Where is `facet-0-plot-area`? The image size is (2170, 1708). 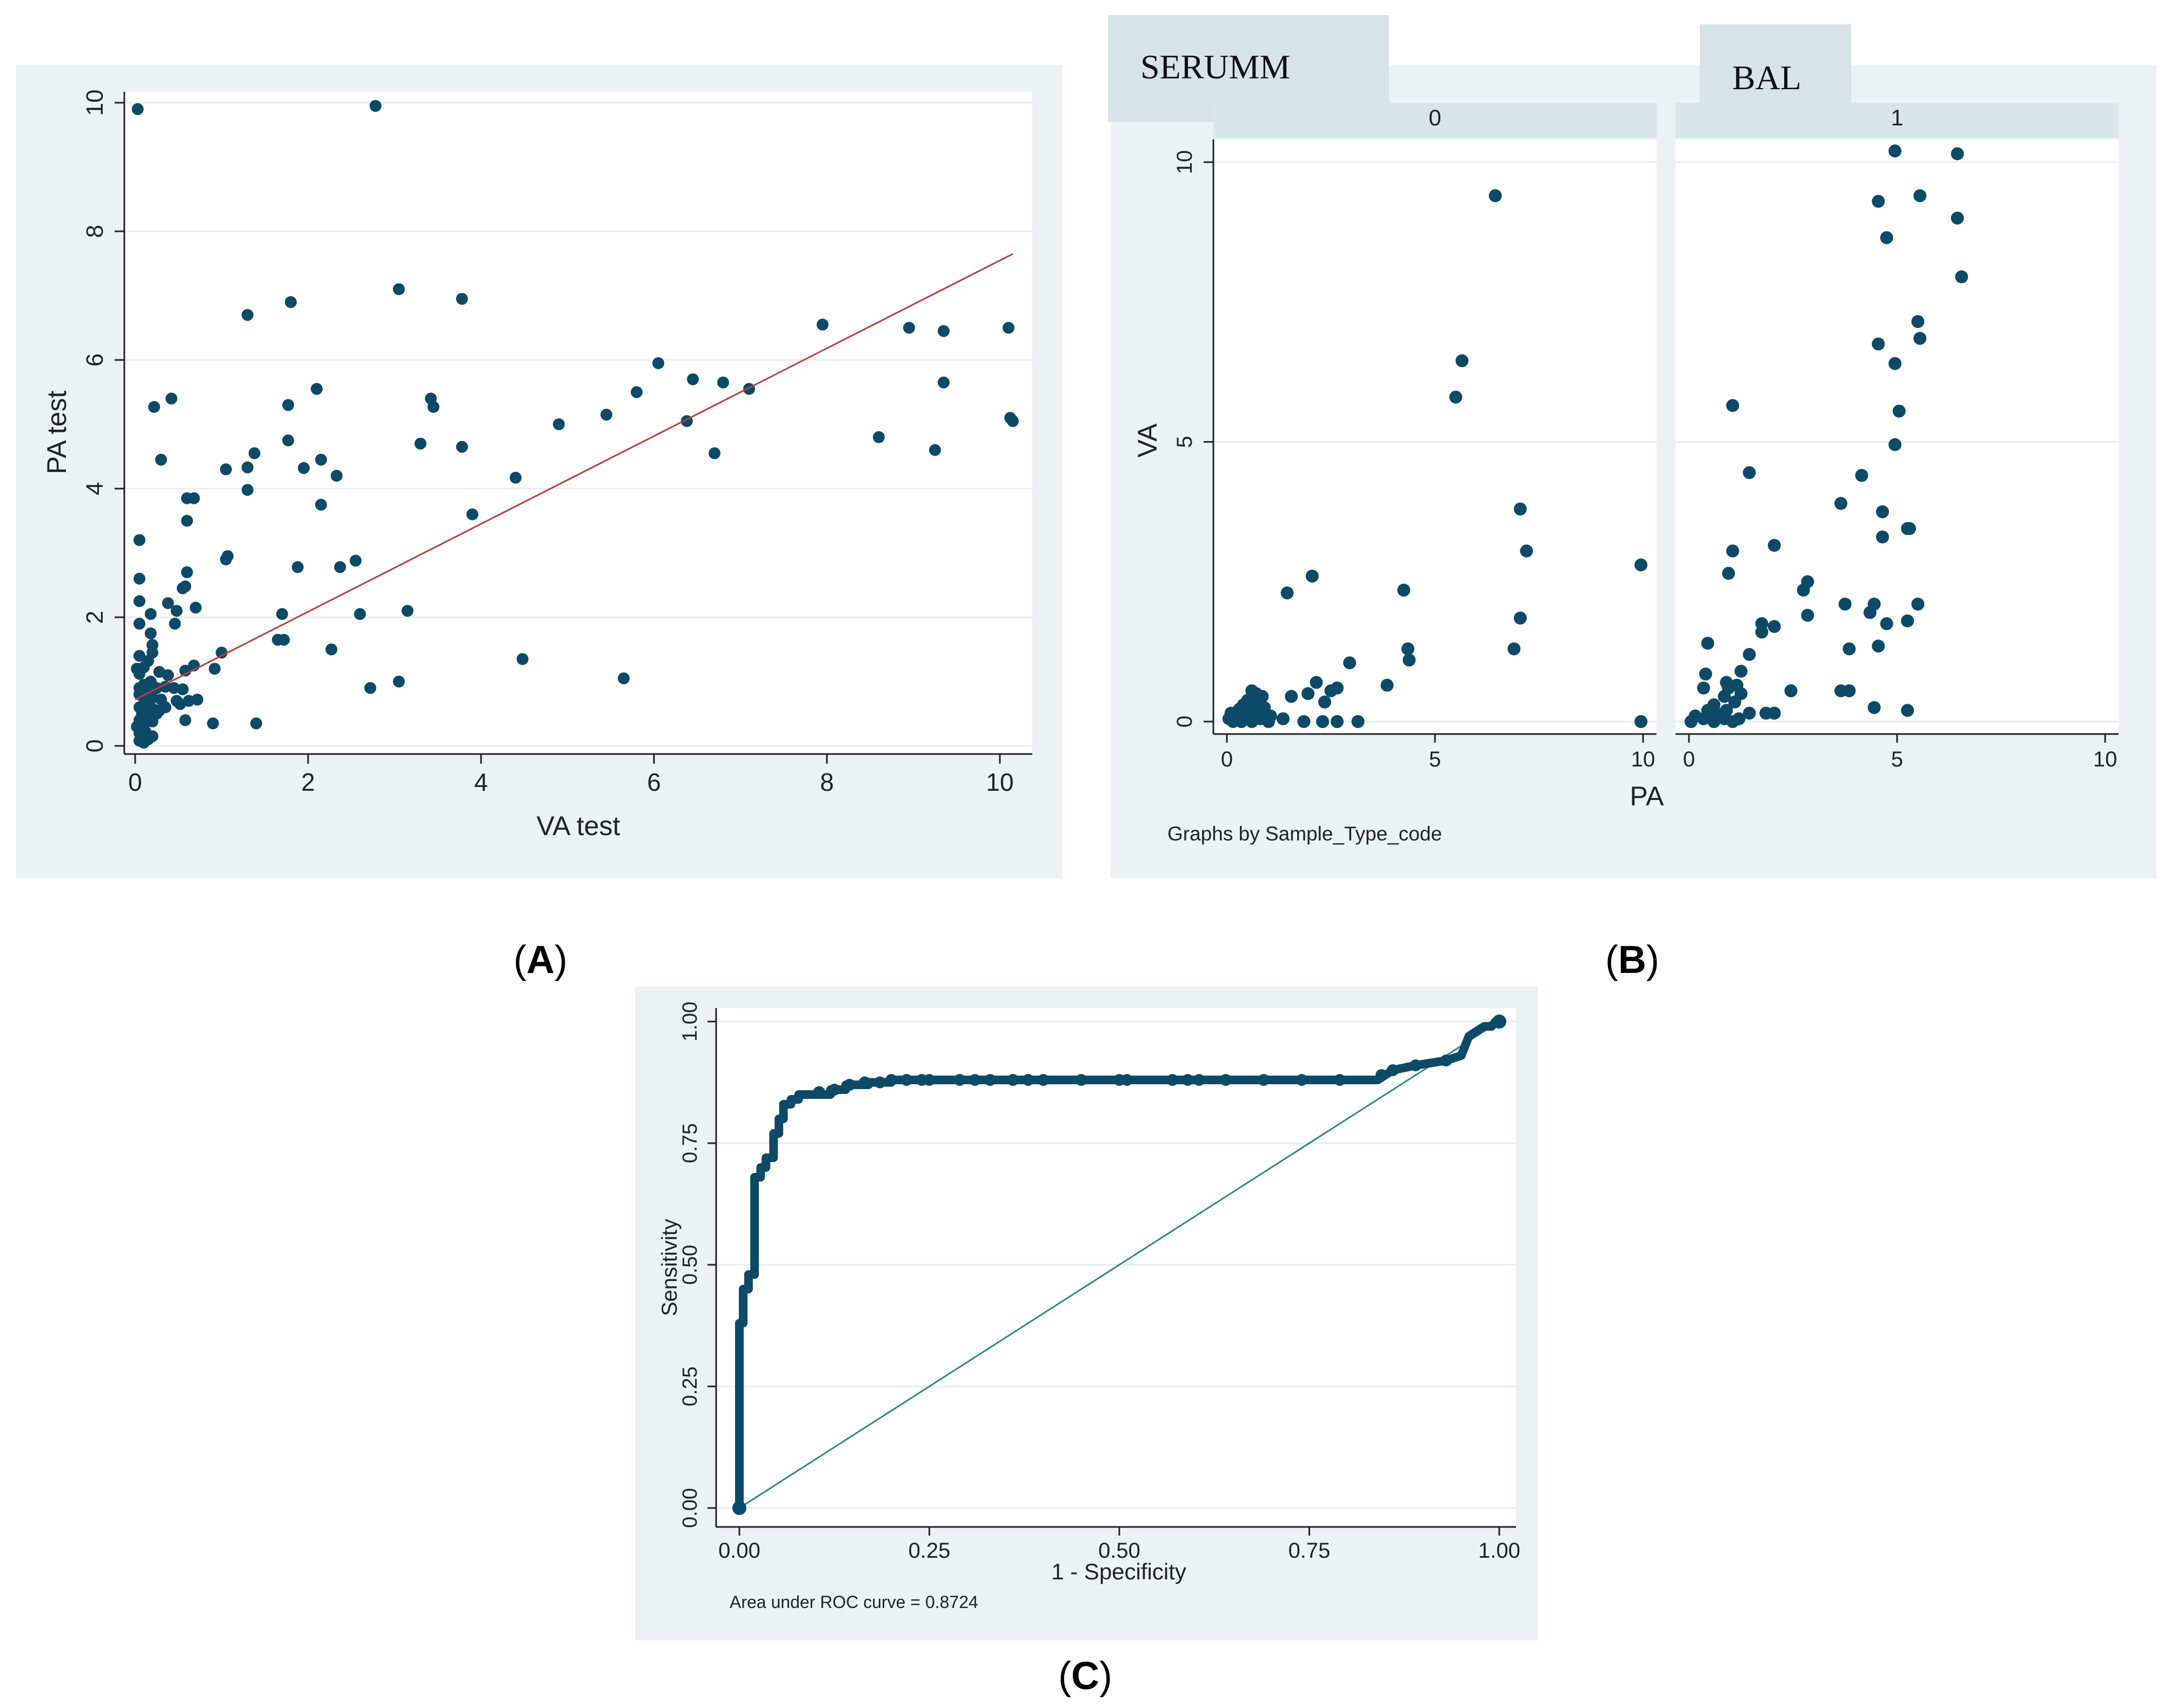 facet-0-plot-area is located at coordinates (1435, 436).